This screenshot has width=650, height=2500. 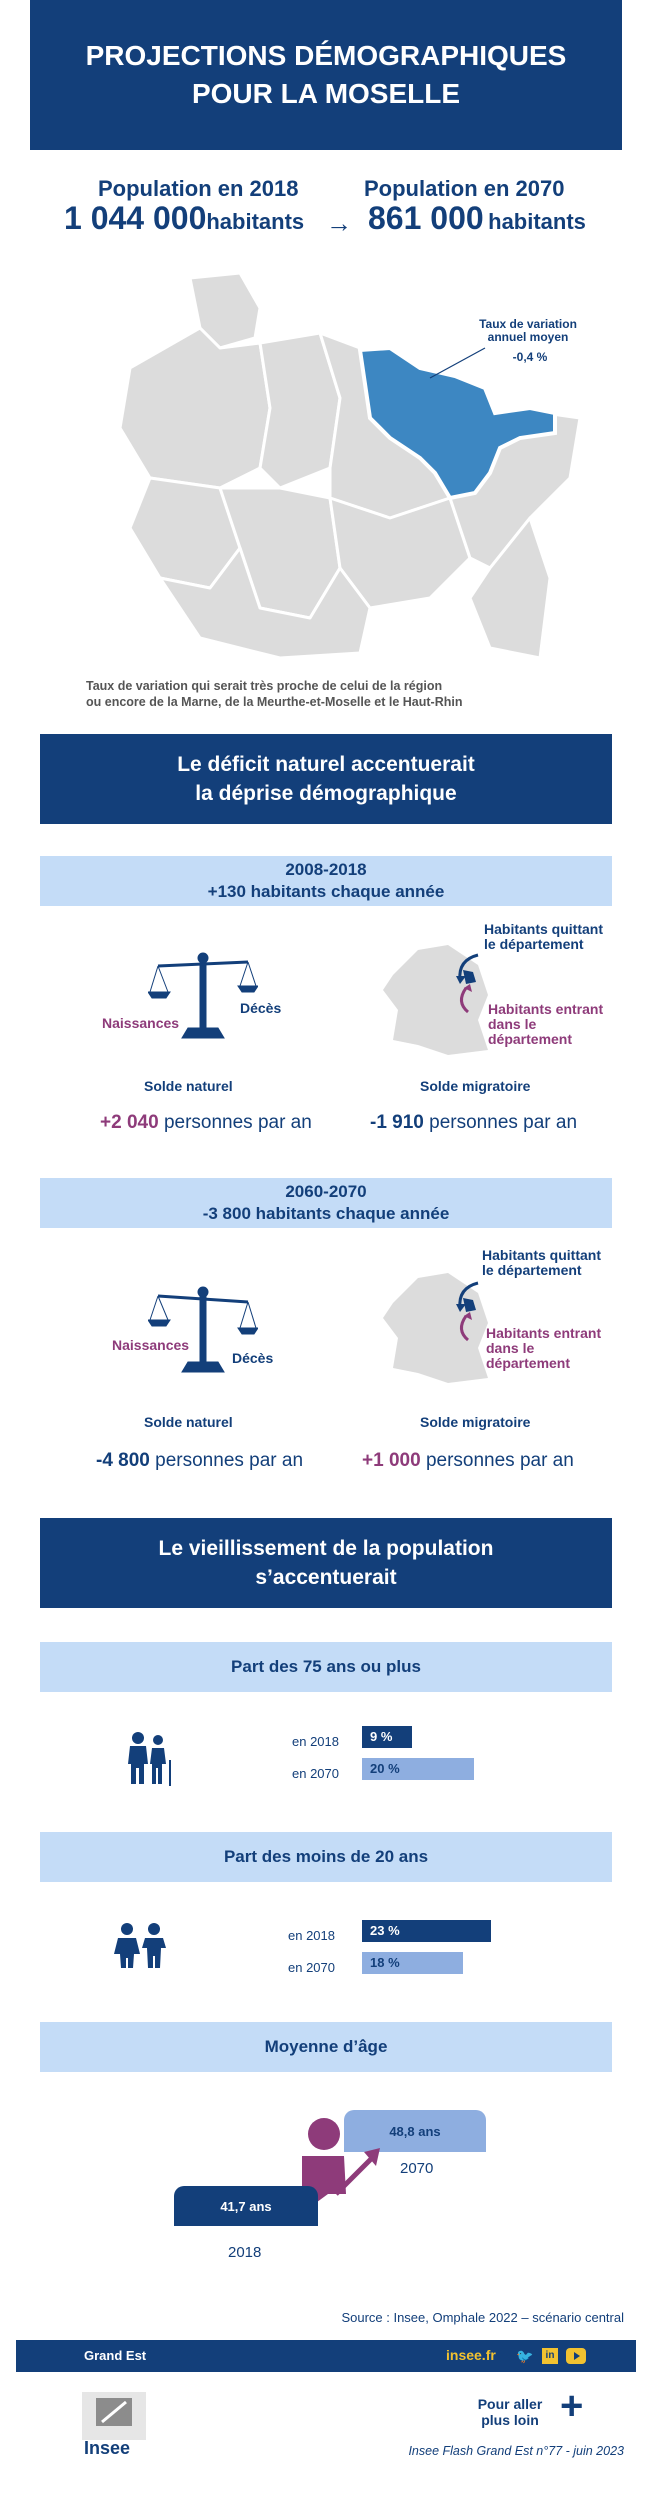 What do you see at coordinates (326, 2356) in the screenshot?
I see `footer-bar: Grand Est insee.fr 🐦 in` at bounding box center [326, 2356].